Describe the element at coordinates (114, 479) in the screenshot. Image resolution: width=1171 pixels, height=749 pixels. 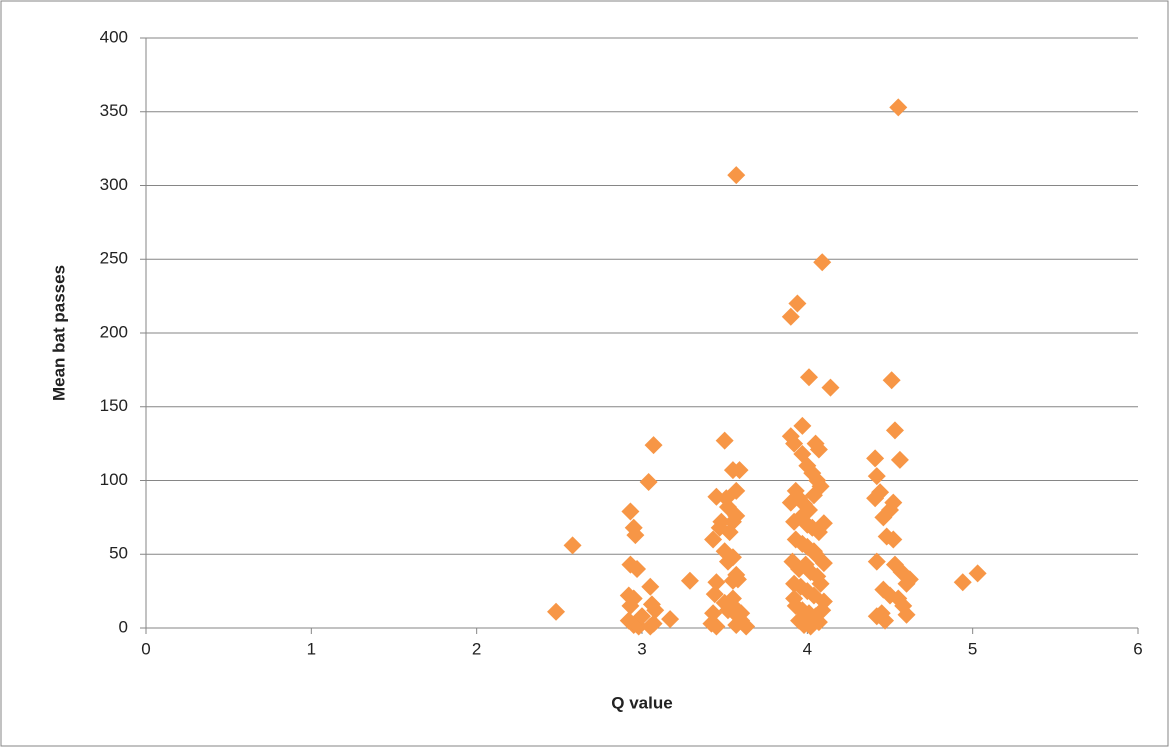
I see `y-tick-label: 100` at that location.